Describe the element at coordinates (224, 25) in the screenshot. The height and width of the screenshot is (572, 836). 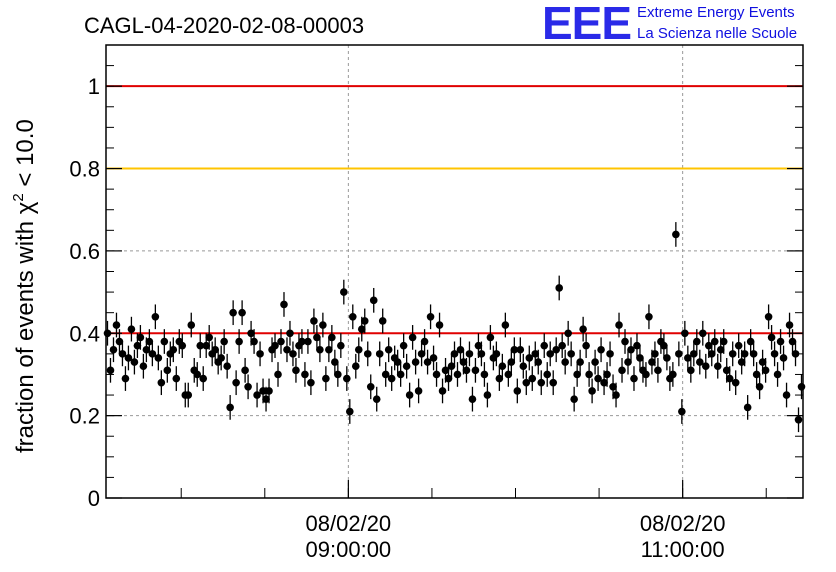
I see `chart-title: CAGL-04-2020-02-08-00003` at that location.